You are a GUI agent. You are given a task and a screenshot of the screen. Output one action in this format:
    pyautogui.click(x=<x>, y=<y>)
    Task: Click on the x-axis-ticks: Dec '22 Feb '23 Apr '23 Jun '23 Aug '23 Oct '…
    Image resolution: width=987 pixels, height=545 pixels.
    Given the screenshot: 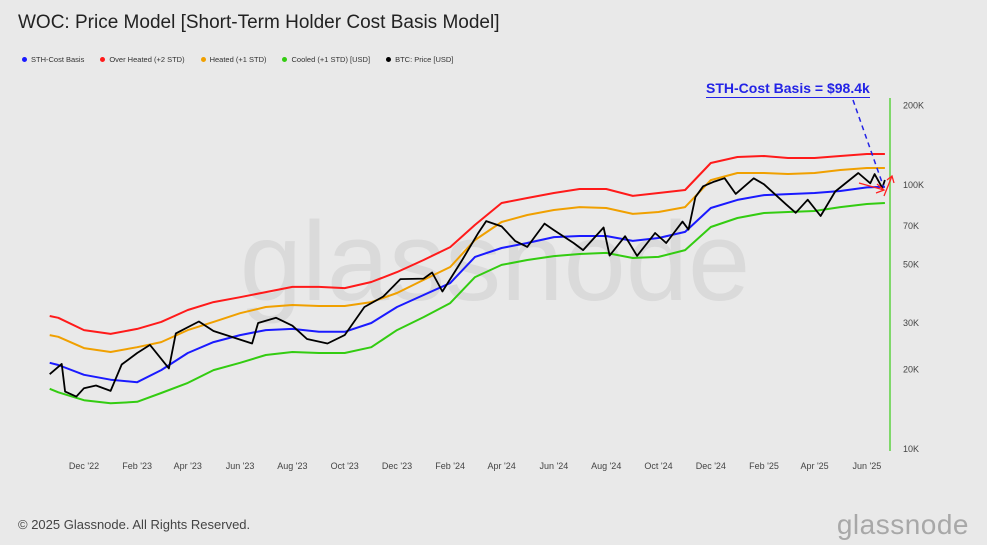 What is the action you would take?
    pyautogui.click(x=475, y=466)
    